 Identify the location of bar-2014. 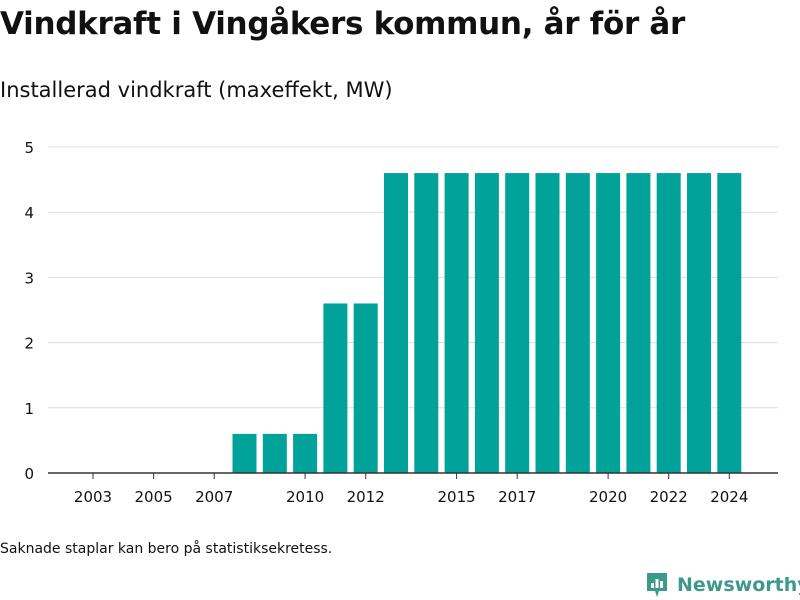
(426, 323).